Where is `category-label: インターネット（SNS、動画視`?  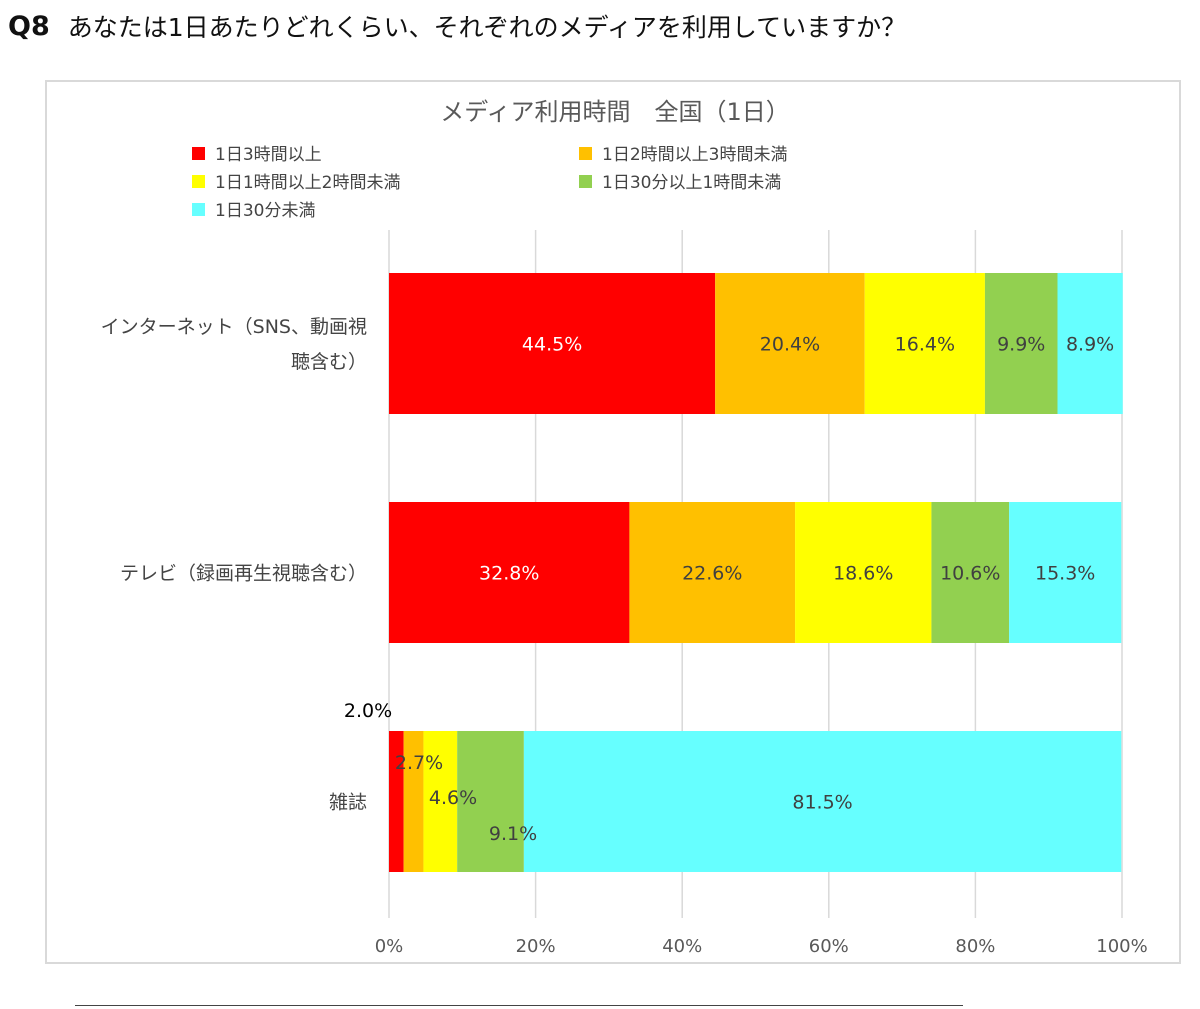 category-label: インターネット（SNS、動画視 is located at coordinates (234, 327).